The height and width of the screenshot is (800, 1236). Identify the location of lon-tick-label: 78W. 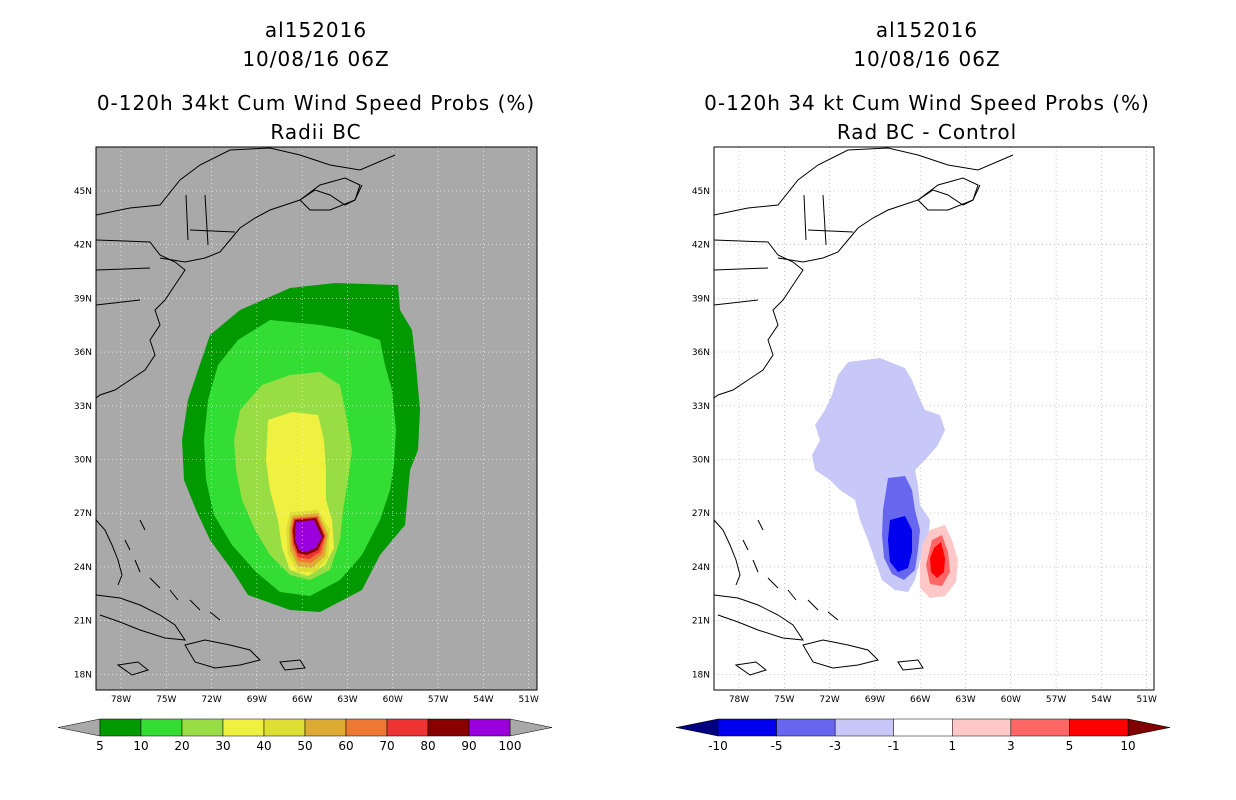
(121, 700).